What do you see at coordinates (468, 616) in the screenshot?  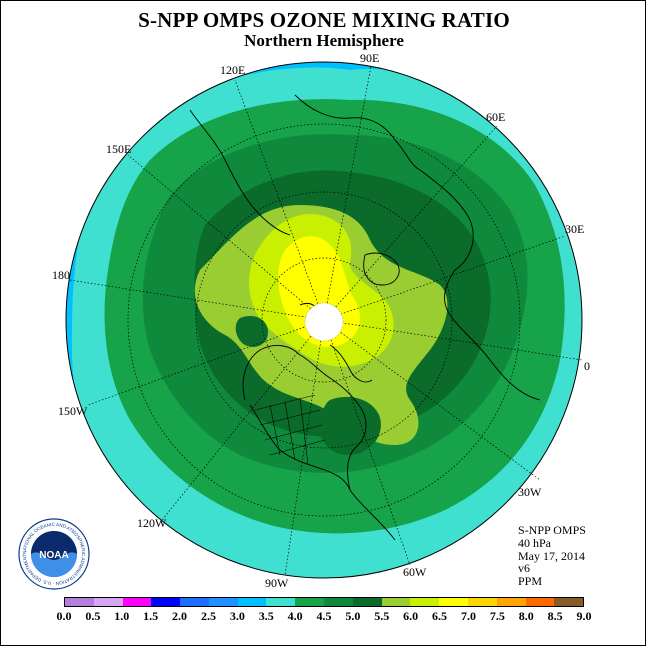 I see `colorbar-tick-label: 7.0` at bounding box center [468, 616].